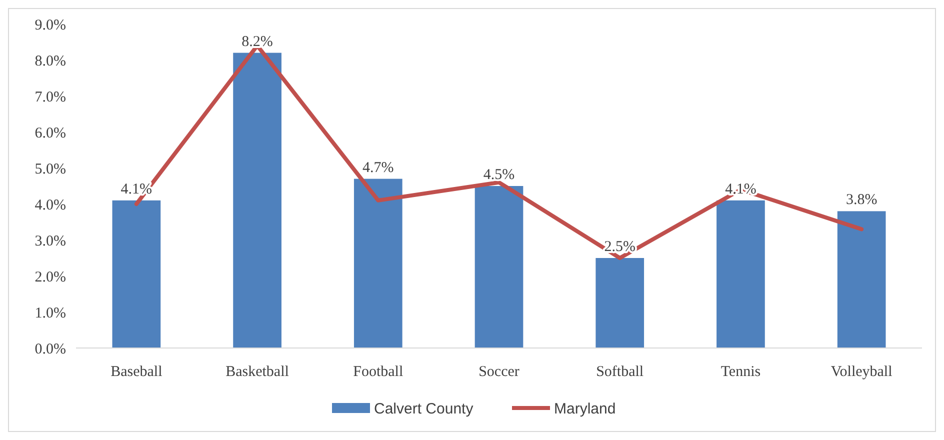 Image resolution: width=944 pixels, height=440 pixels. What do you see at coordinates (862, 200) in the screenshot?
I see `data-label: 3.8%` at bounding box center [862, 200].